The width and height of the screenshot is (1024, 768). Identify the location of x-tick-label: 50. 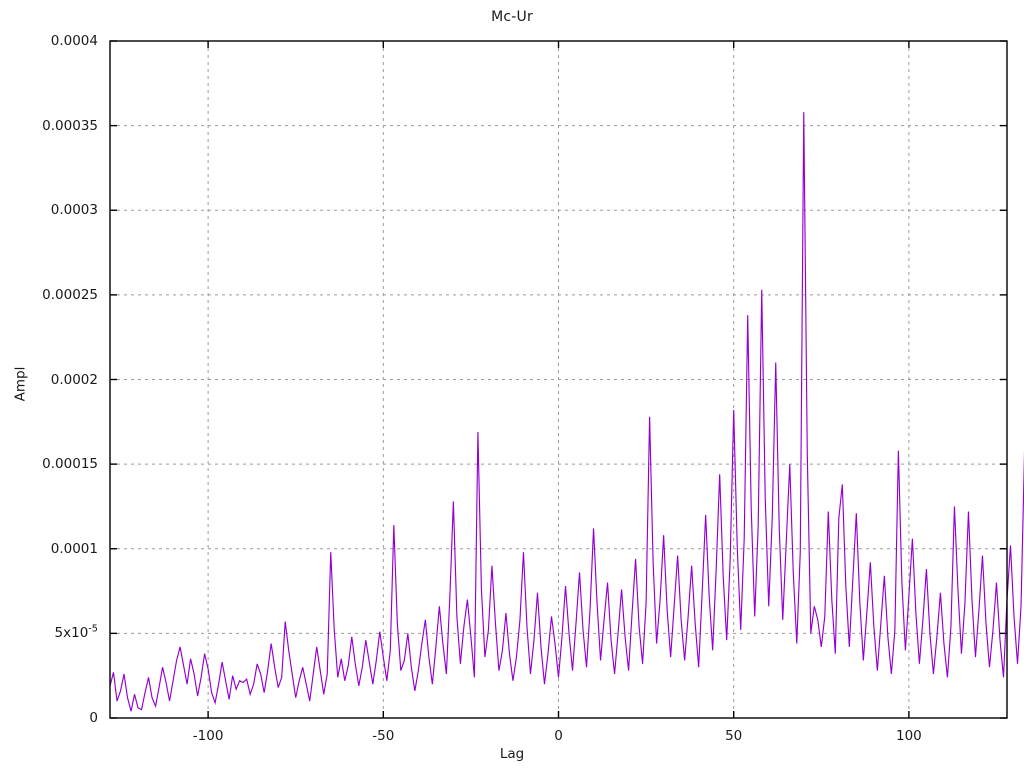
(734, 736).